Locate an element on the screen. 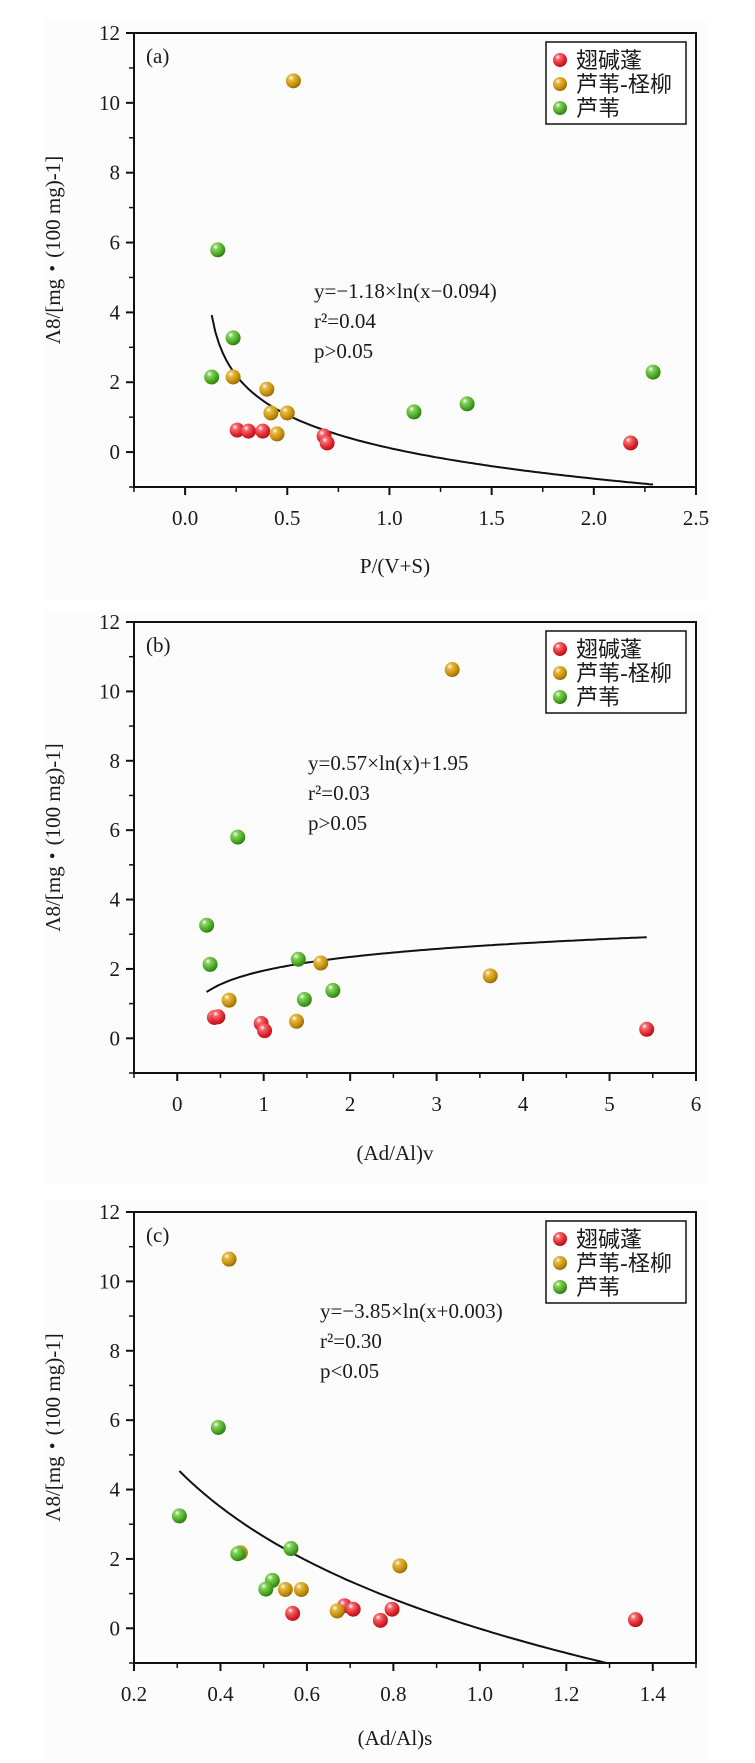 This screenshot has height=1763, width=755. fit-equation-line: y=−3.85×ln(x+0.003) is located at coordinates (411, 1311).